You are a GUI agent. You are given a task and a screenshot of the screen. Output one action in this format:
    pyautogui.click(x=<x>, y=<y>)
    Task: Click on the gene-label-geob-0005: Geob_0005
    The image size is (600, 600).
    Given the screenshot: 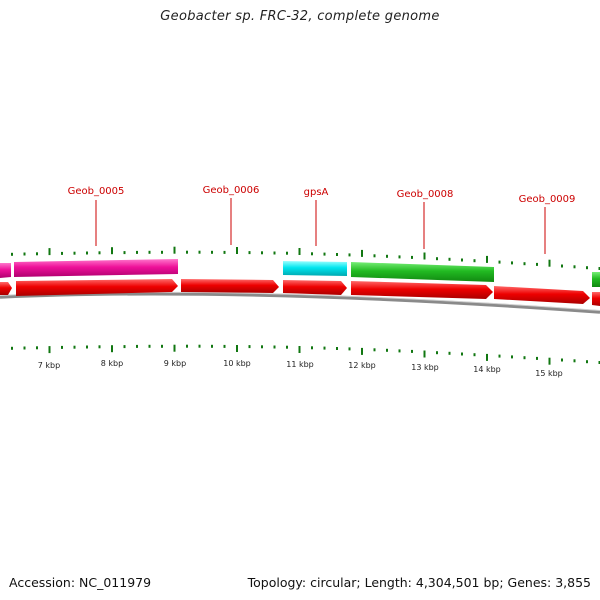 What is the action you would take?
    pyautogui.click(x=96, y=191)
    